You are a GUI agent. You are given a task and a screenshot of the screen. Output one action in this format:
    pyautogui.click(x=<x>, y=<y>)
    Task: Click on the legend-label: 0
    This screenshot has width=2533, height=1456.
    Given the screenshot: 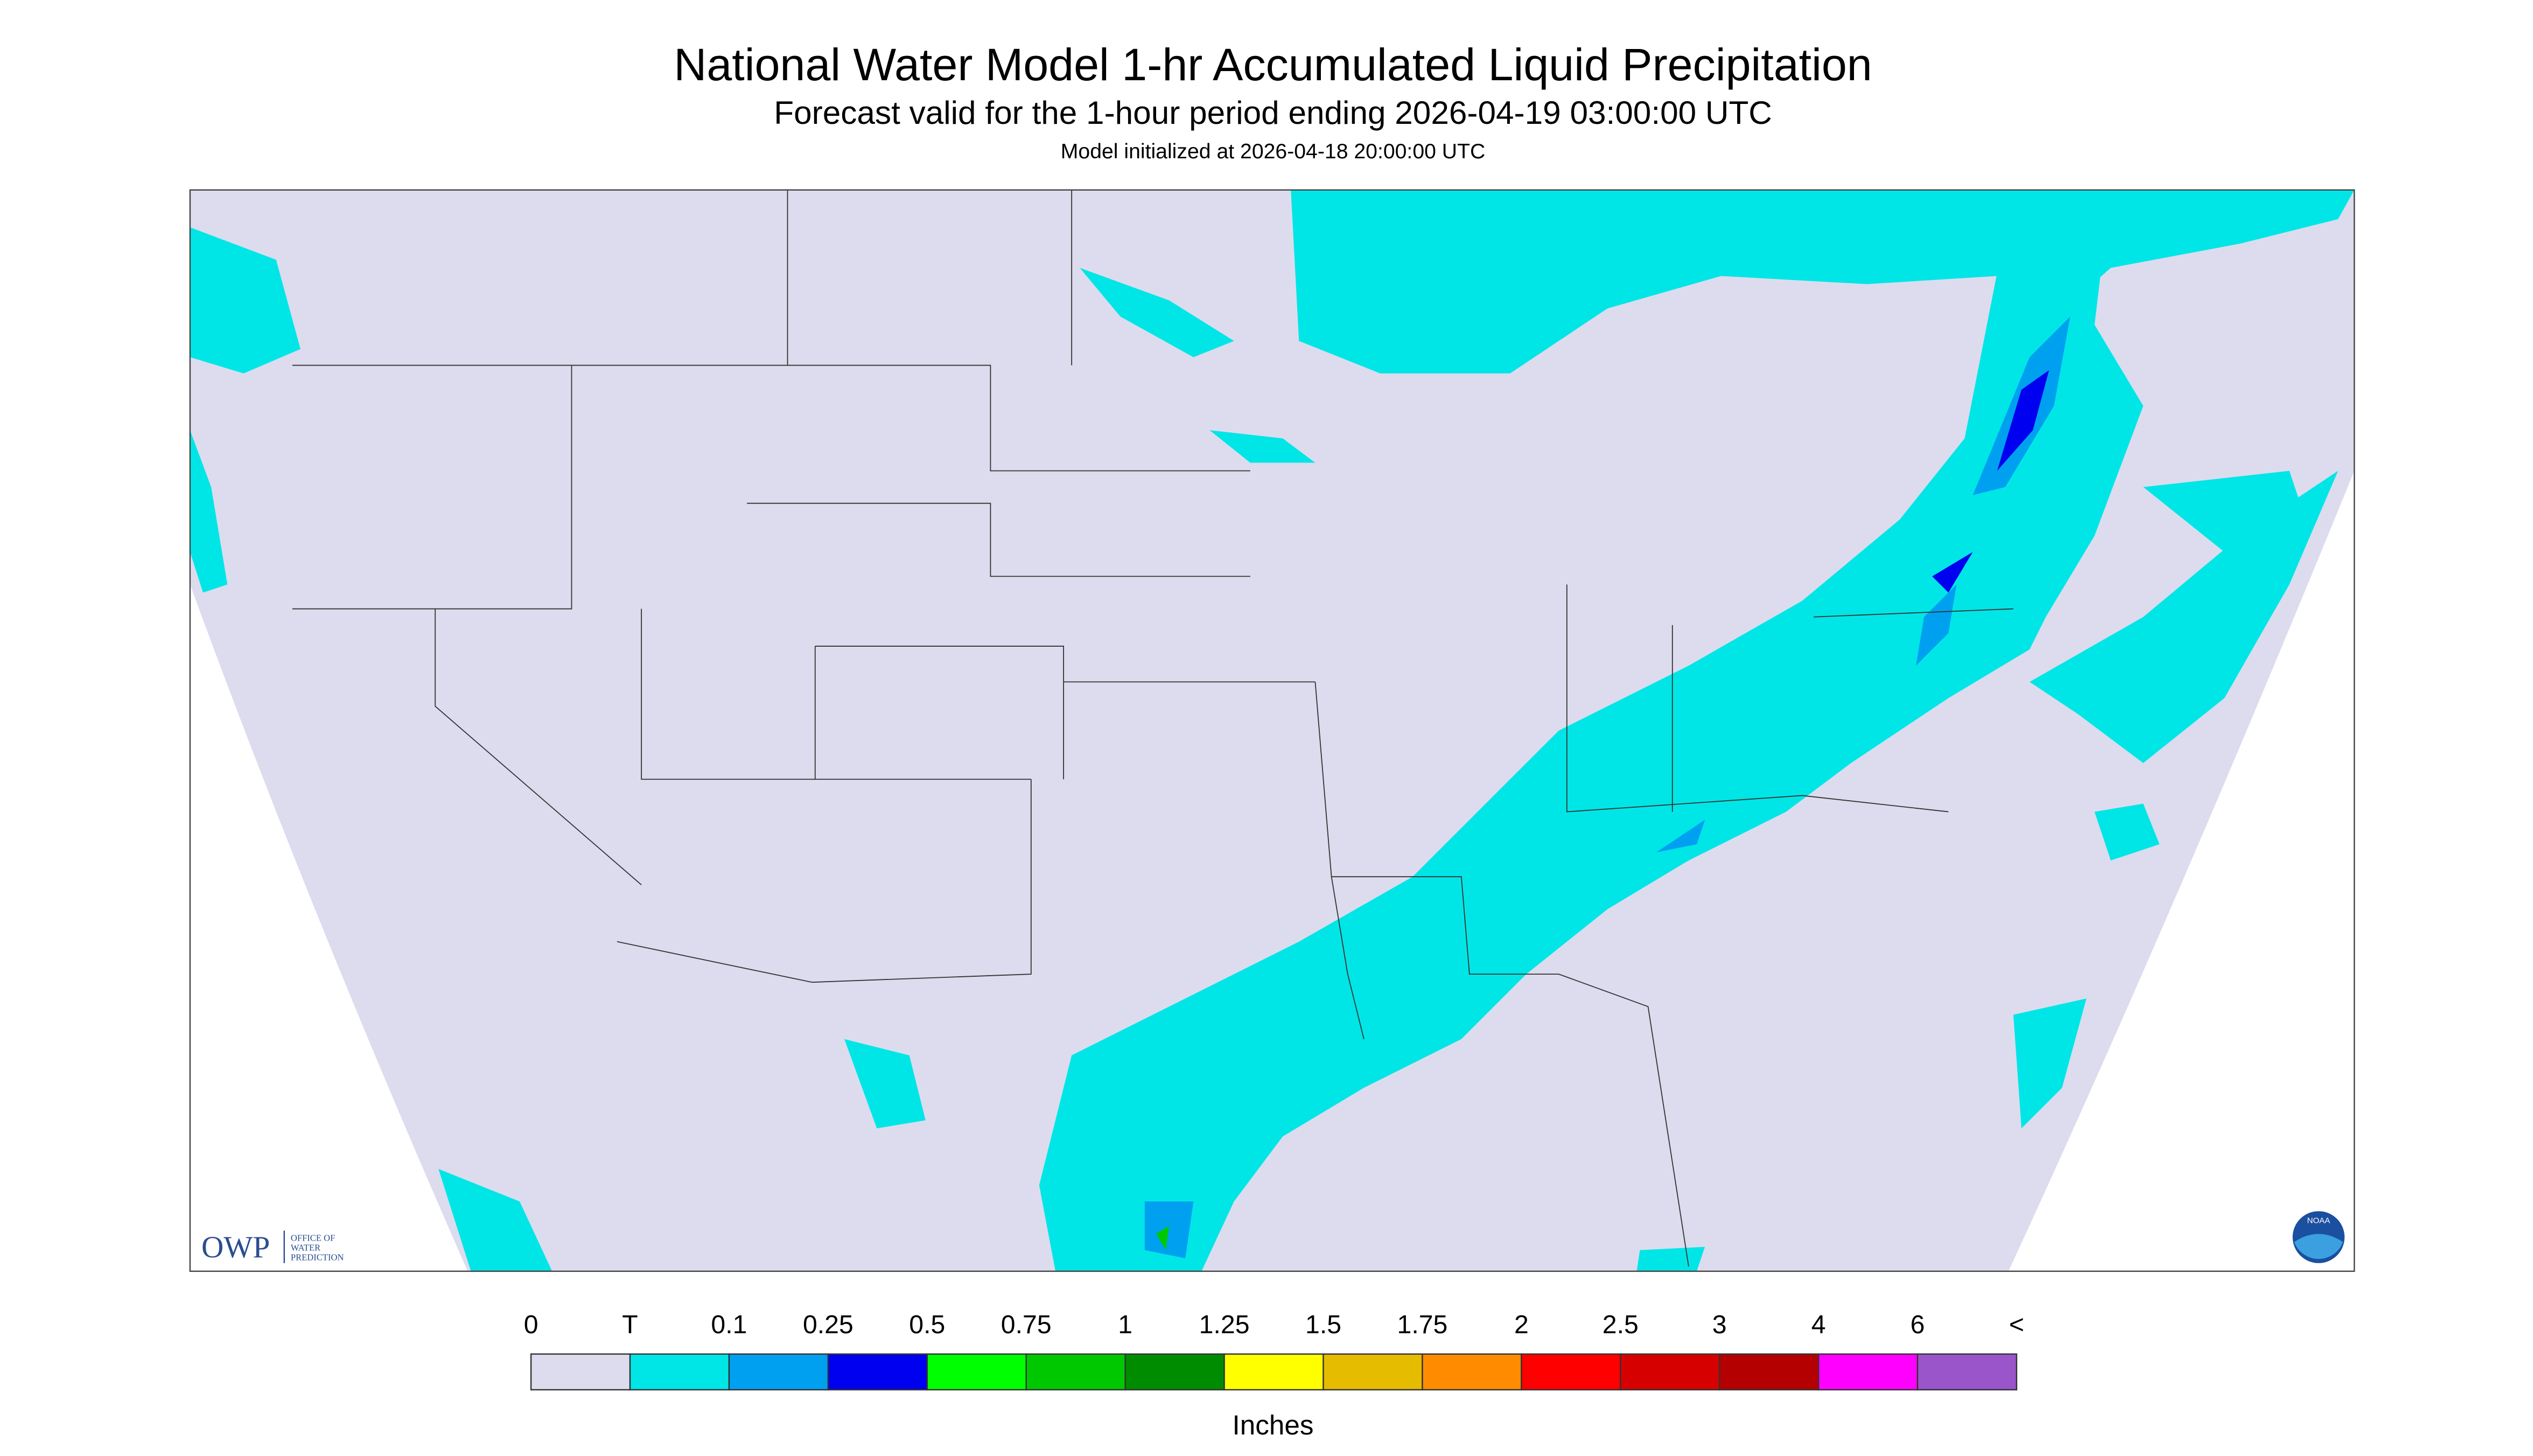 What is the action you would take?
    pyautogui.click(x=531, y=1324)
    